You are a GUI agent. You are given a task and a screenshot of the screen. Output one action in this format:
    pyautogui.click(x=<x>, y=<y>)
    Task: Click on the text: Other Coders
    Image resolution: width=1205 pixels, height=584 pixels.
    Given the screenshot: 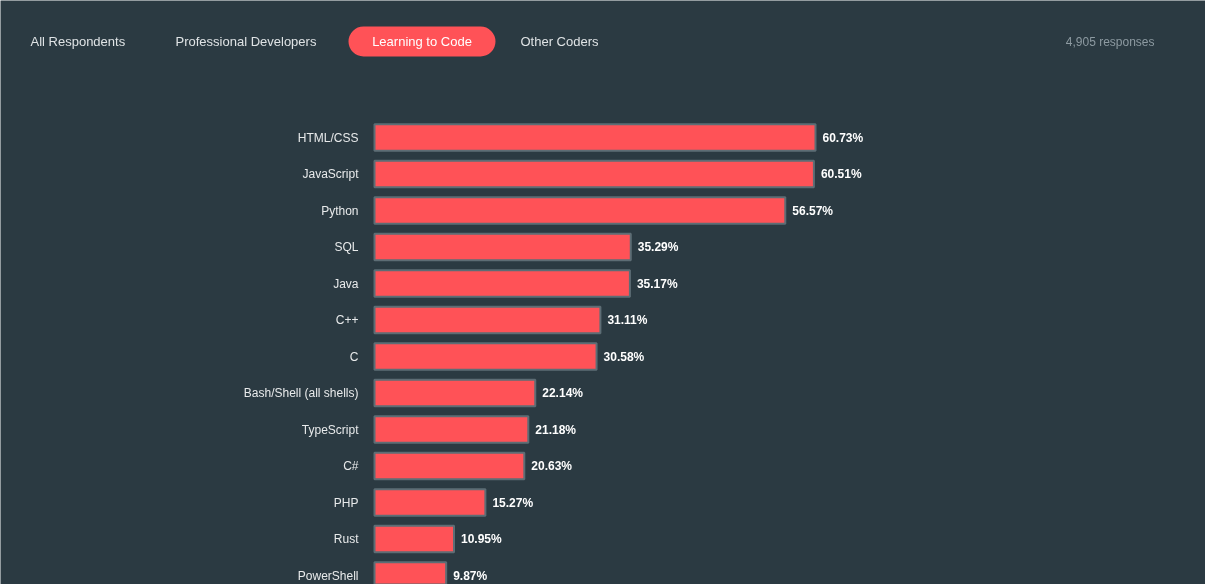 What is the action you would take?
    pyautogui.click(x=560, y=41)
    